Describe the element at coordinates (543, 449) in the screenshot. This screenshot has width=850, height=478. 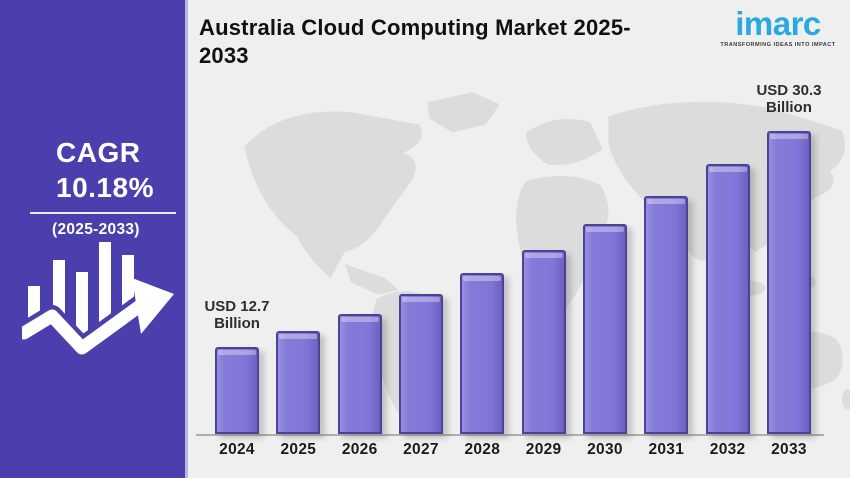
I see `x-tick-2029: 2029` at that location.